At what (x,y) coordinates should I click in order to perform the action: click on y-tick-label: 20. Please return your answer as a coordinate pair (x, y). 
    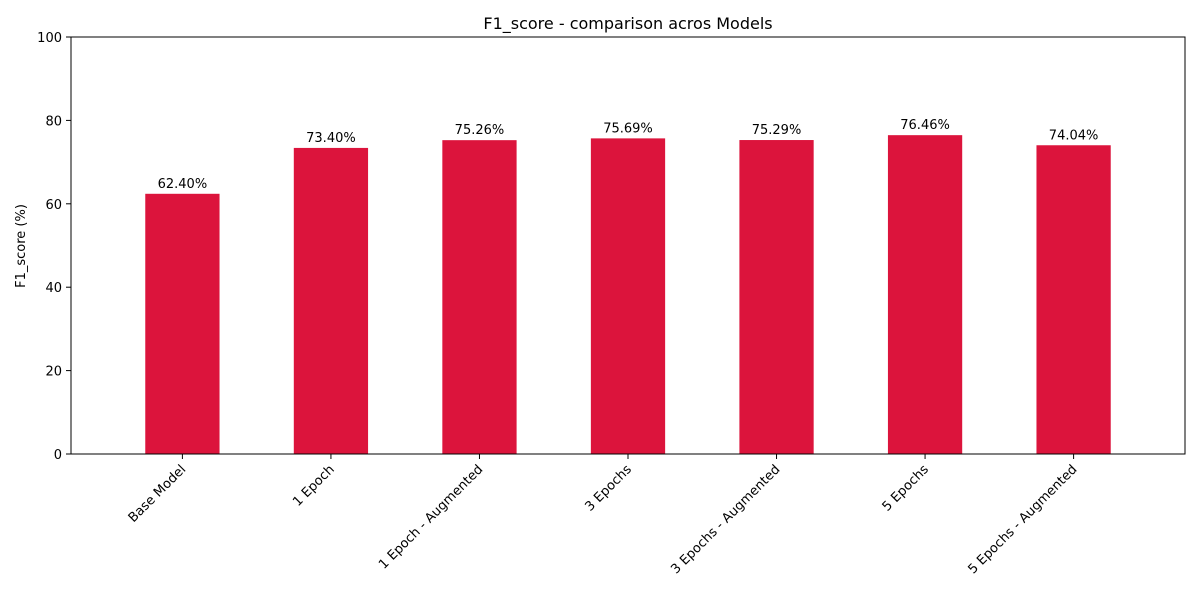
    Looking at the image, I should click on (53, 372).